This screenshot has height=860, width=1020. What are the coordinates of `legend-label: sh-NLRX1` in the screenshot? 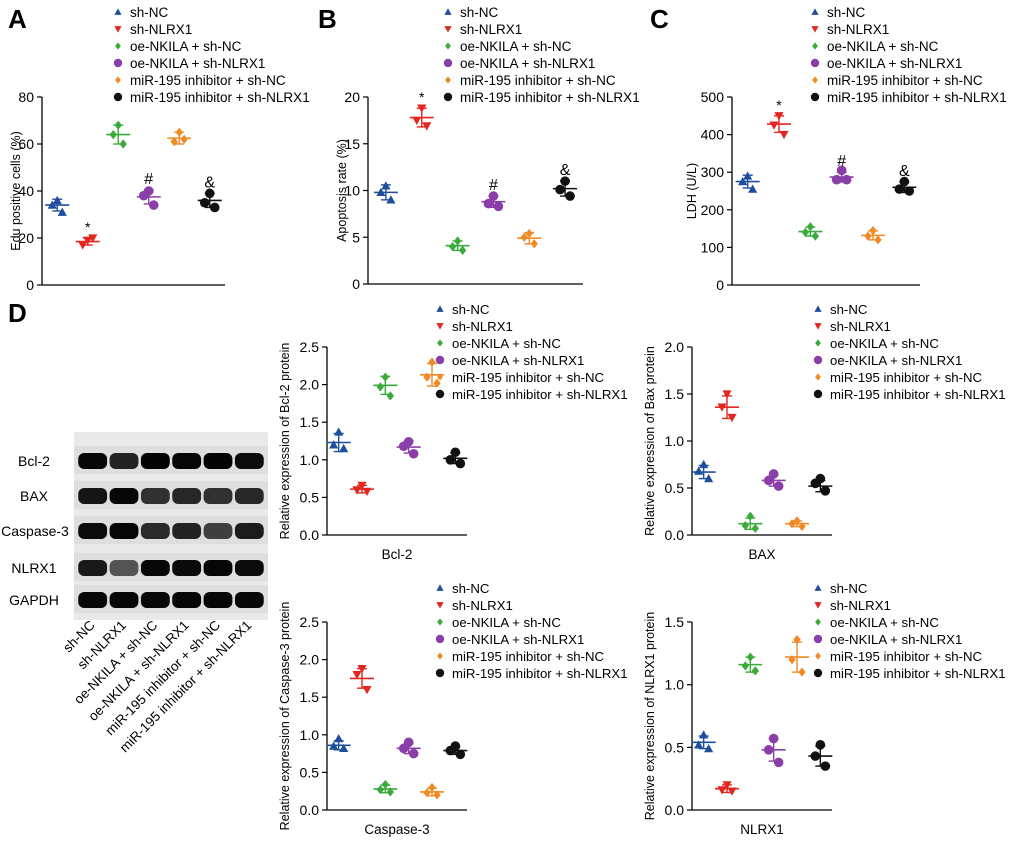 It's located at (482, 326).